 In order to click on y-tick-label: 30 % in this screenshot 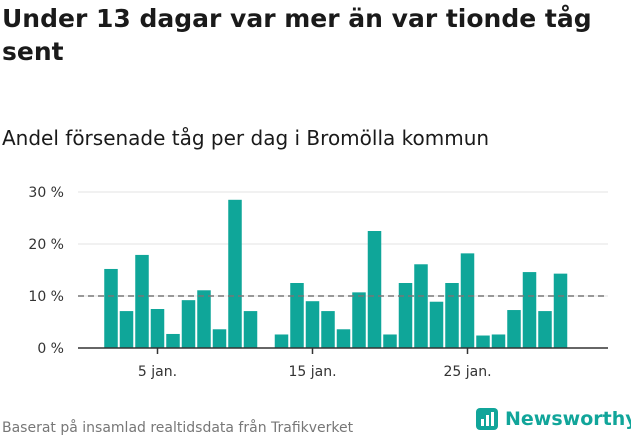, I will do `click(46, 193)`.